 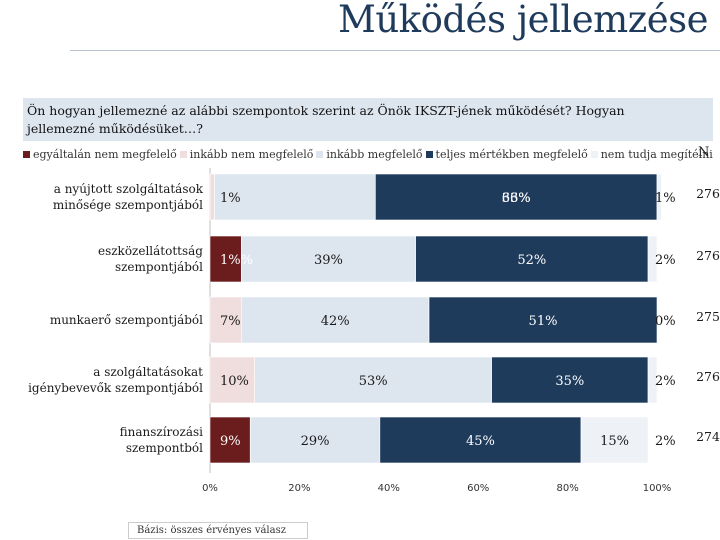 What do you see at coordinates (480, 441) in the screenshot?
I see `data-label: 45%` at bounding box center [480, 441].